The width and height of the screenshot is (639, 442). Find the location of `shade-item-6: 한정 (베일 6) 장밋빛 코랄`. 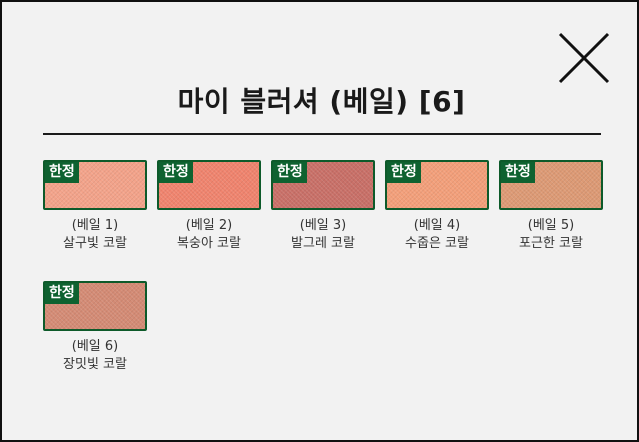

shade-item-6: 한정 (베일 6) 장밋빛 코랄 is located at coordinates (95, 327).